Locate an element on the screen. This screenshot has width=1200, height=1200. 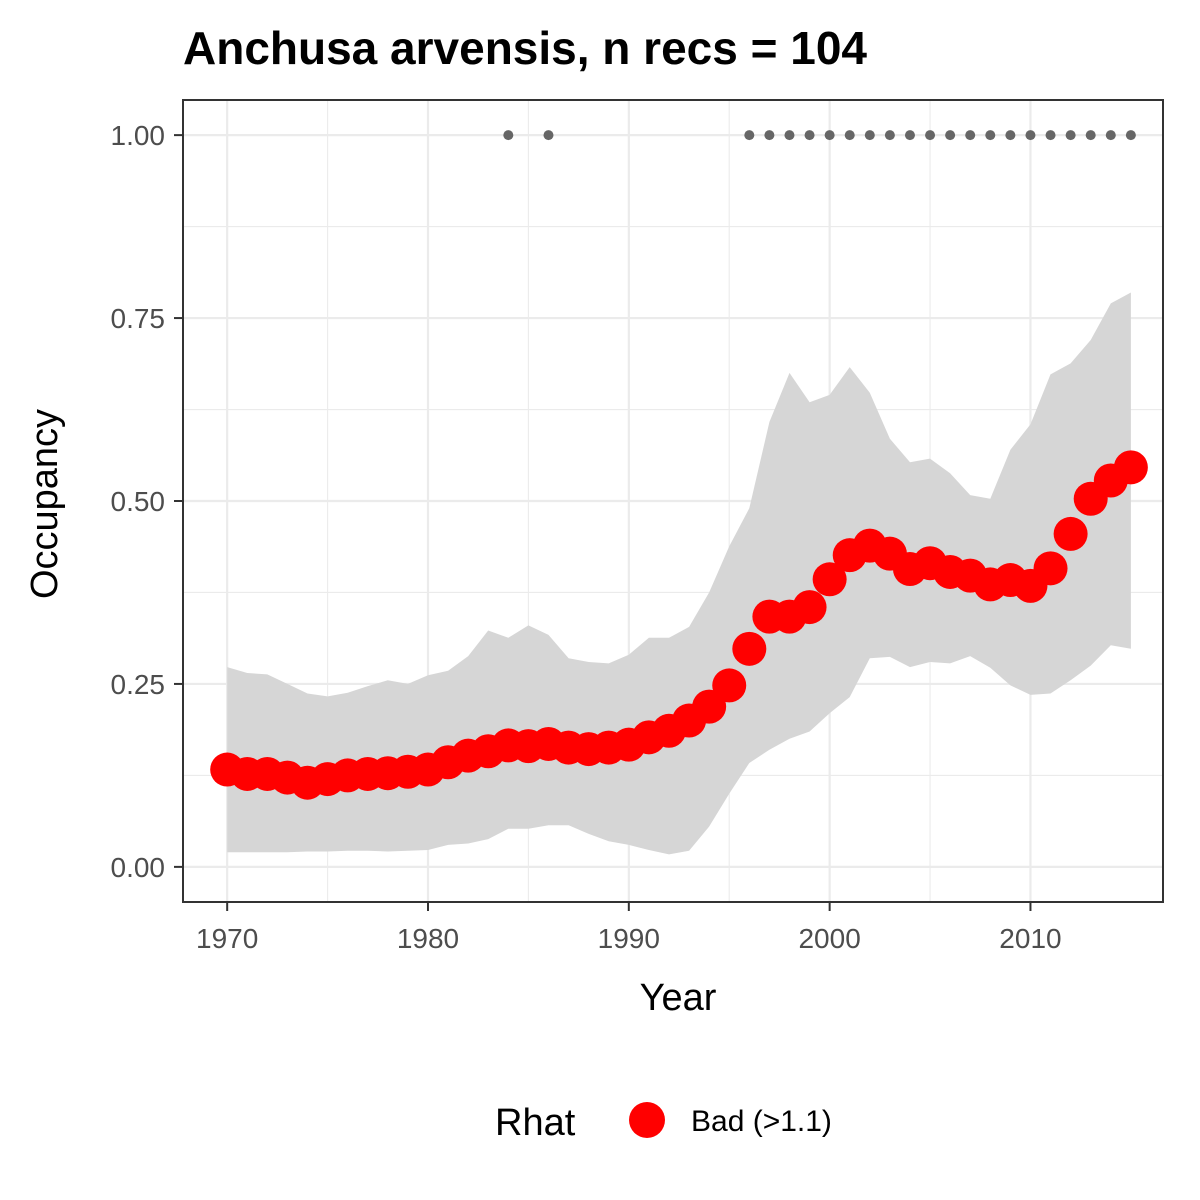
y-tick-label: 0.25 is located at coordinates (138, 684).